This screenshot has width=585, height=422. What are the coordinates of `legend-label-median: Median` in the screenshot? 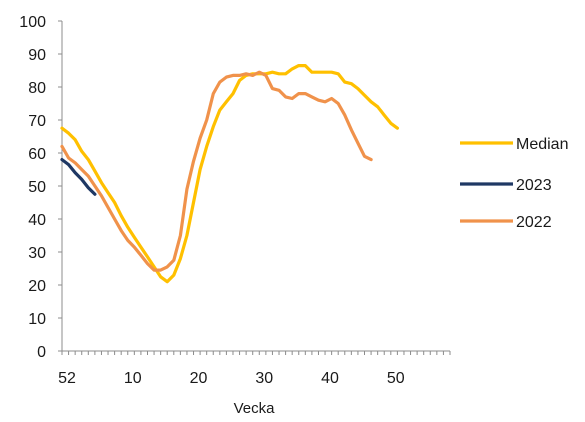 It's located at (542, 144).